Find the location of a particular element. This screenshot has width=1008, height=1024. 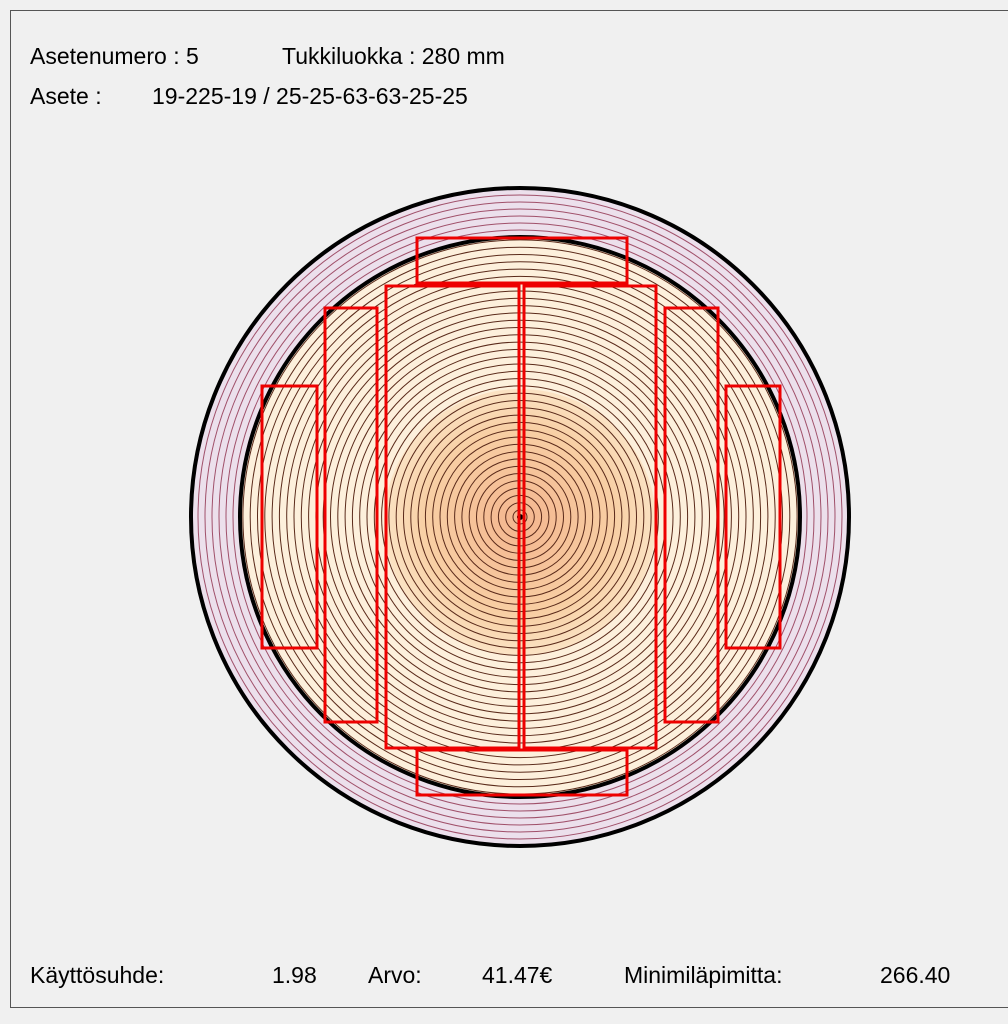

diameter-value: 266.40 is located at coordinates (915, 975).